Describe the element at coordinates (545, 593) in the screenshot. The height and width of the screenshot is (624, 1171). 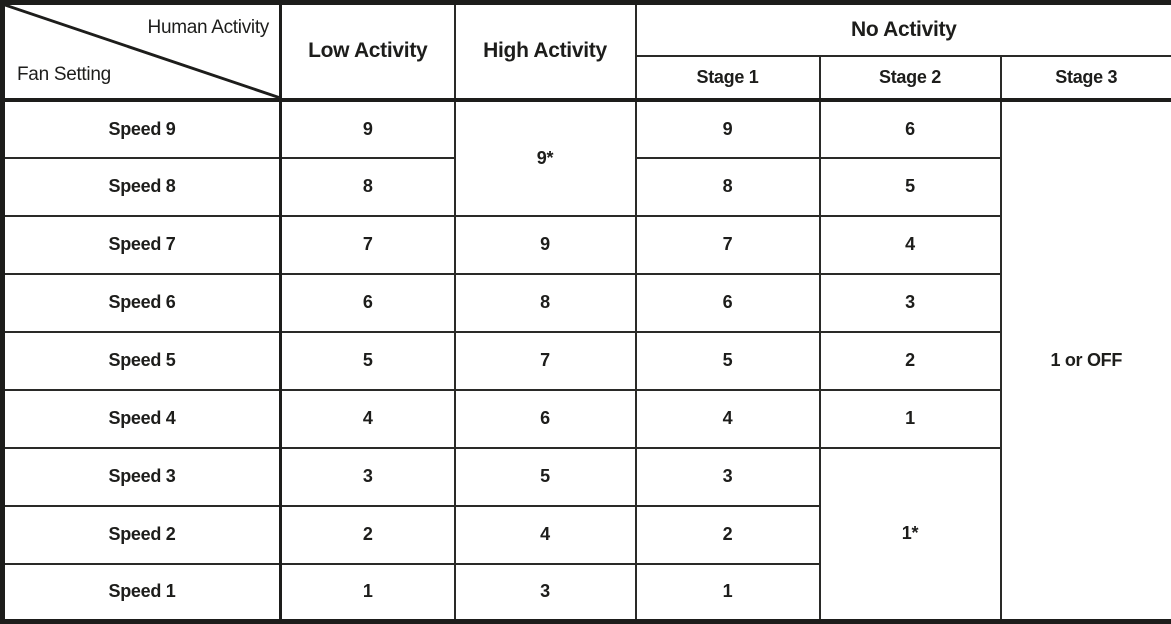
I see `cell-speed1-high: 3` at that location.